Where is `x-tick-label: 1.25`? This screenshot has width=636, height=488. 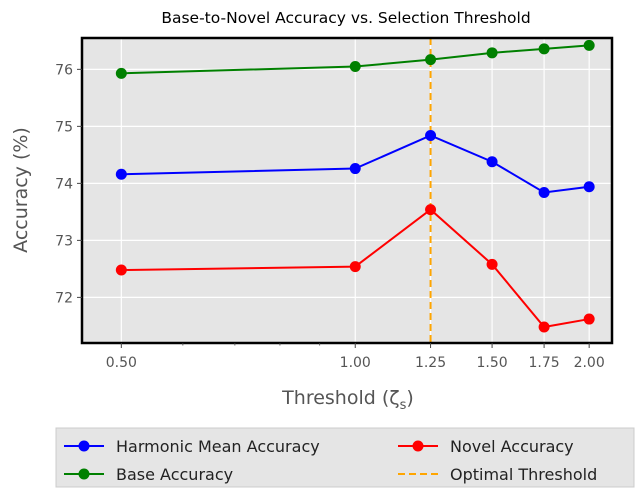
x-tick-label: 1.25 is located at coordinates (430, 363).